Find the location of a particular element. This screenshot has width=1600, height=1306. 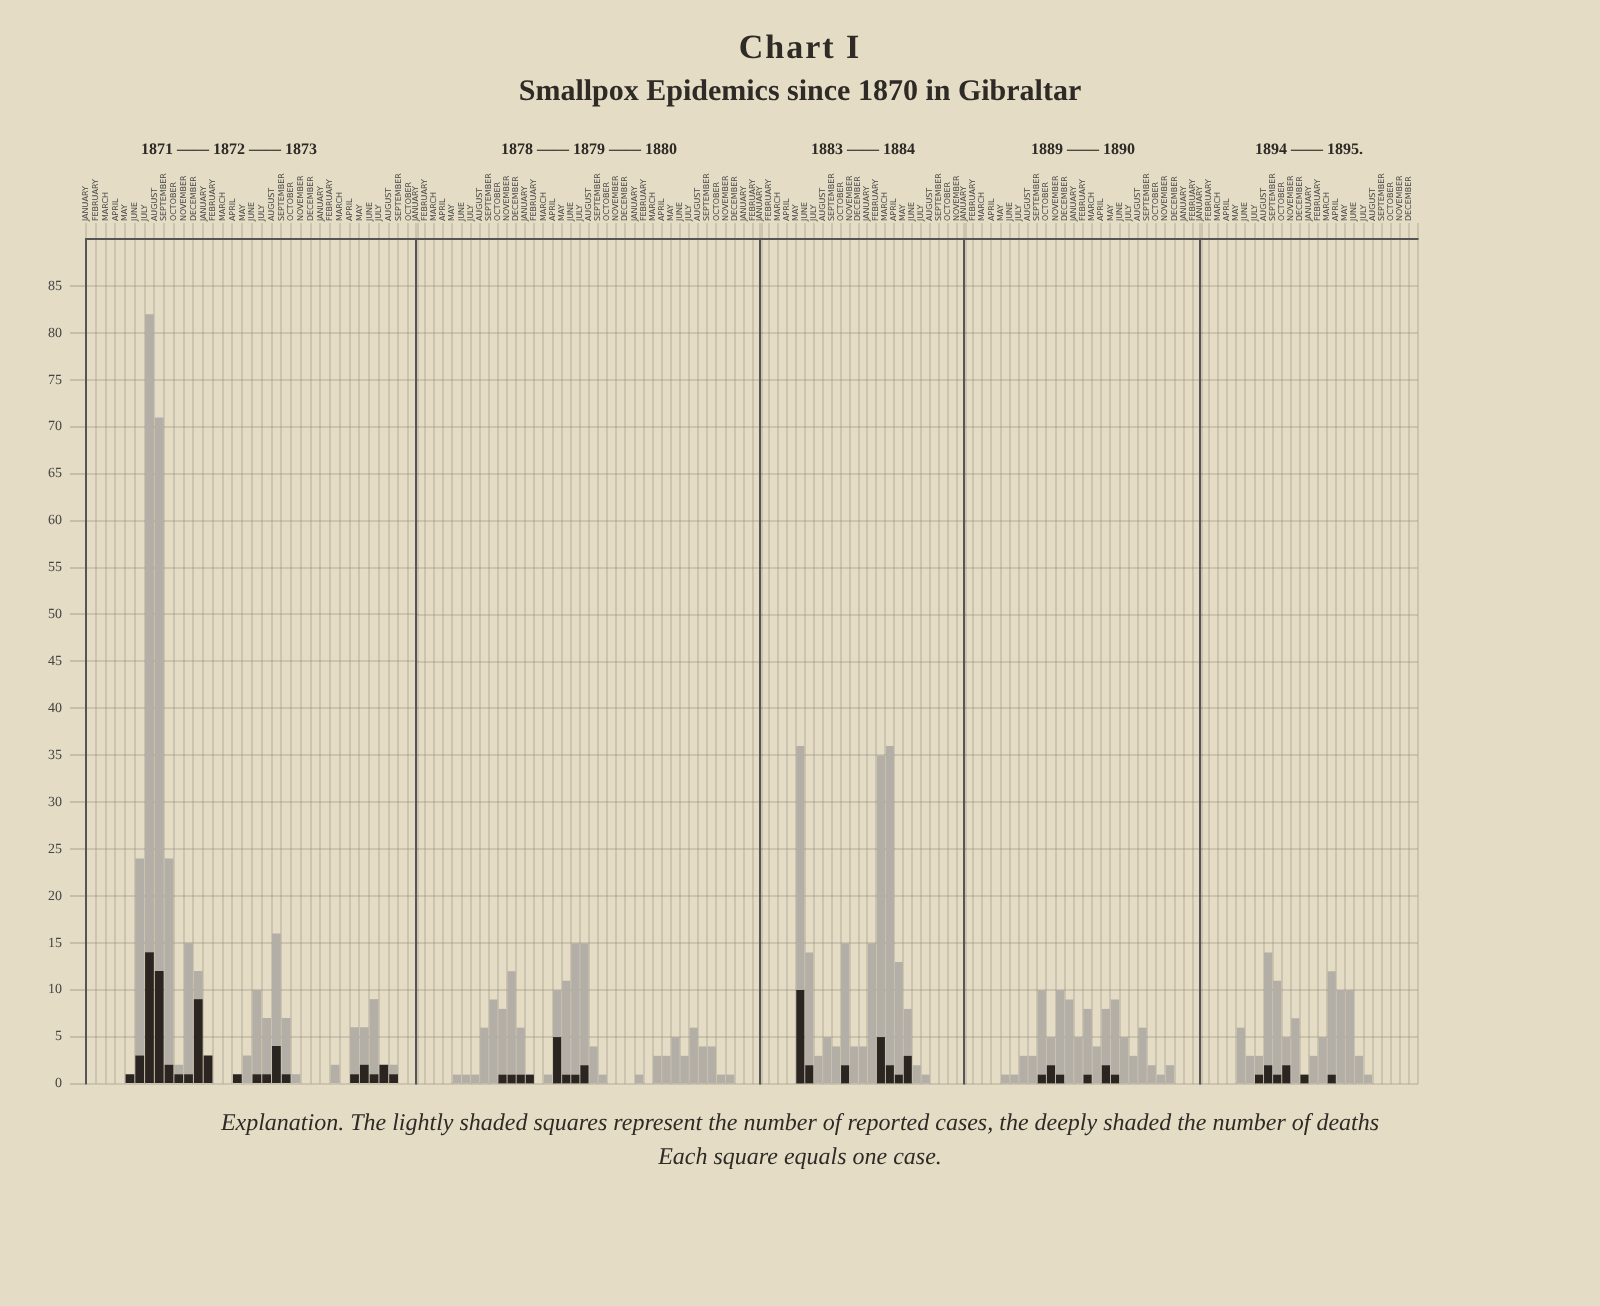

text: Each square equals one case. is located at coordinates (800, 1157).